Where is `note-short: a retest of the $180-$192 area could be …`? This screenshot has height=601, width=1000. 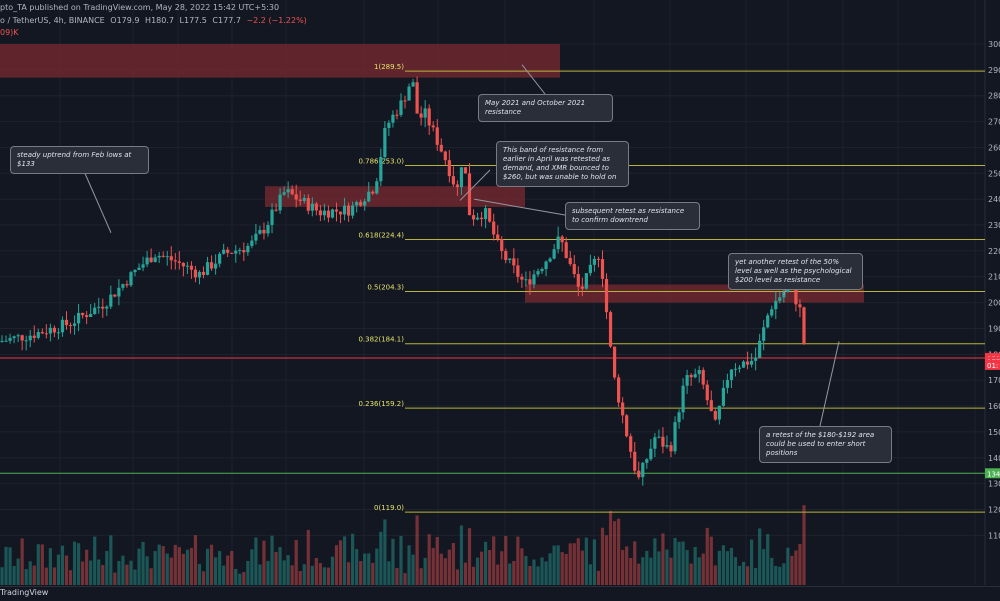 note-short: a retest of the $180-$192 area could be … is located at coordinates (825, 445).